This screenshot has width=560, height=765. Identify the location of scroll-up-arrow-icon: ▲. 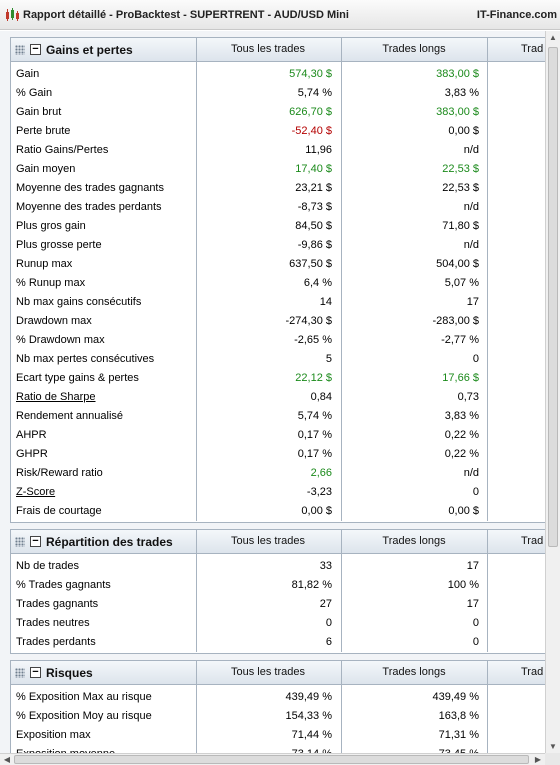
(553, 37).